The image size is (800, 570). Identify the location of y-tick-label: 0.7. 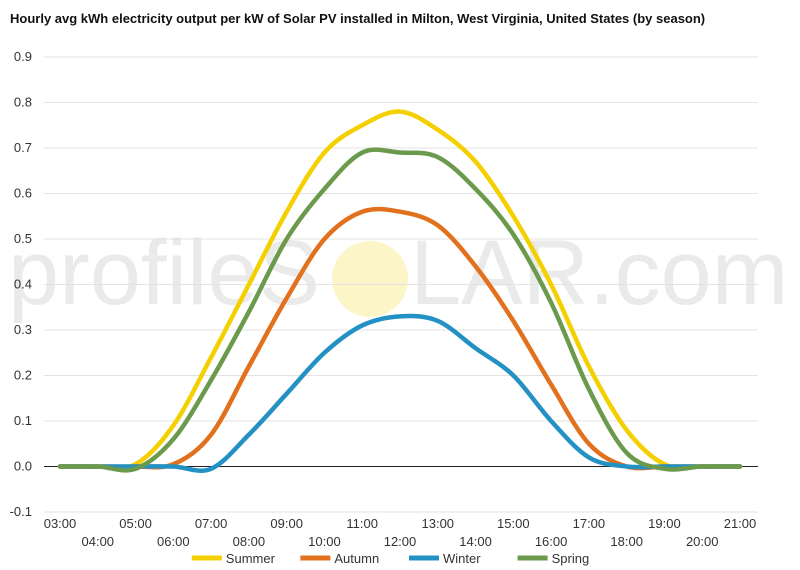
(23, 147).